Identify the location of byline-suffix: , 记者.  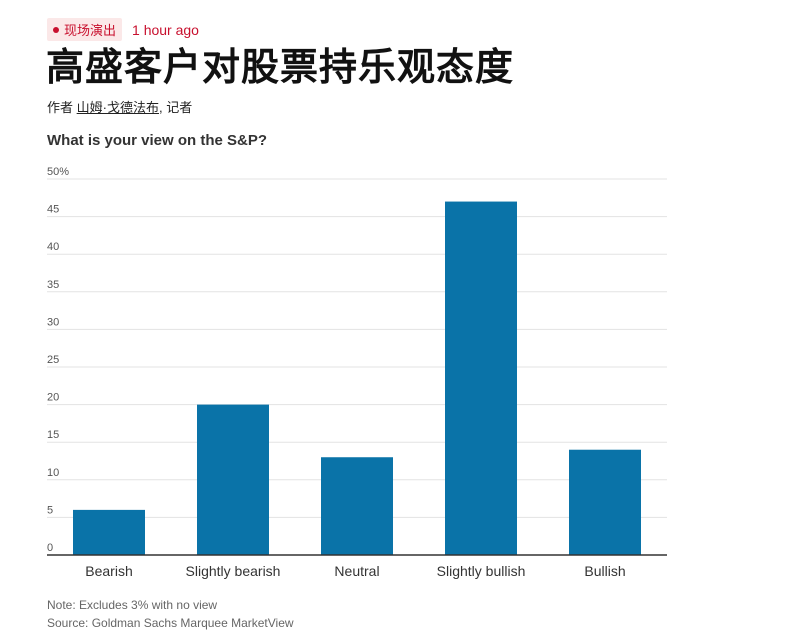
(175, 107).